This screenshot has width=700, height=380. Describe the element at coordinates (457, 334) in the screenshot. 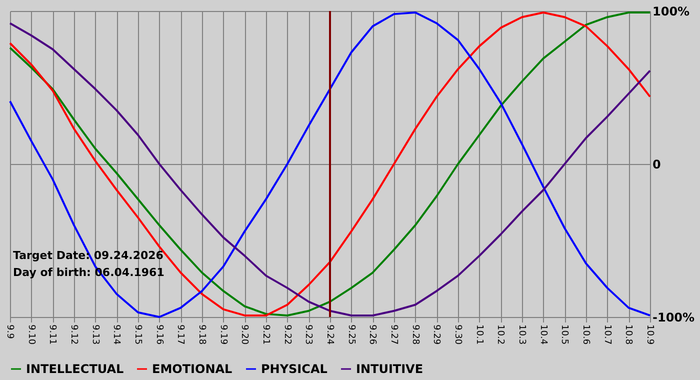

I see `x-tick-label: 9.30` at that location.